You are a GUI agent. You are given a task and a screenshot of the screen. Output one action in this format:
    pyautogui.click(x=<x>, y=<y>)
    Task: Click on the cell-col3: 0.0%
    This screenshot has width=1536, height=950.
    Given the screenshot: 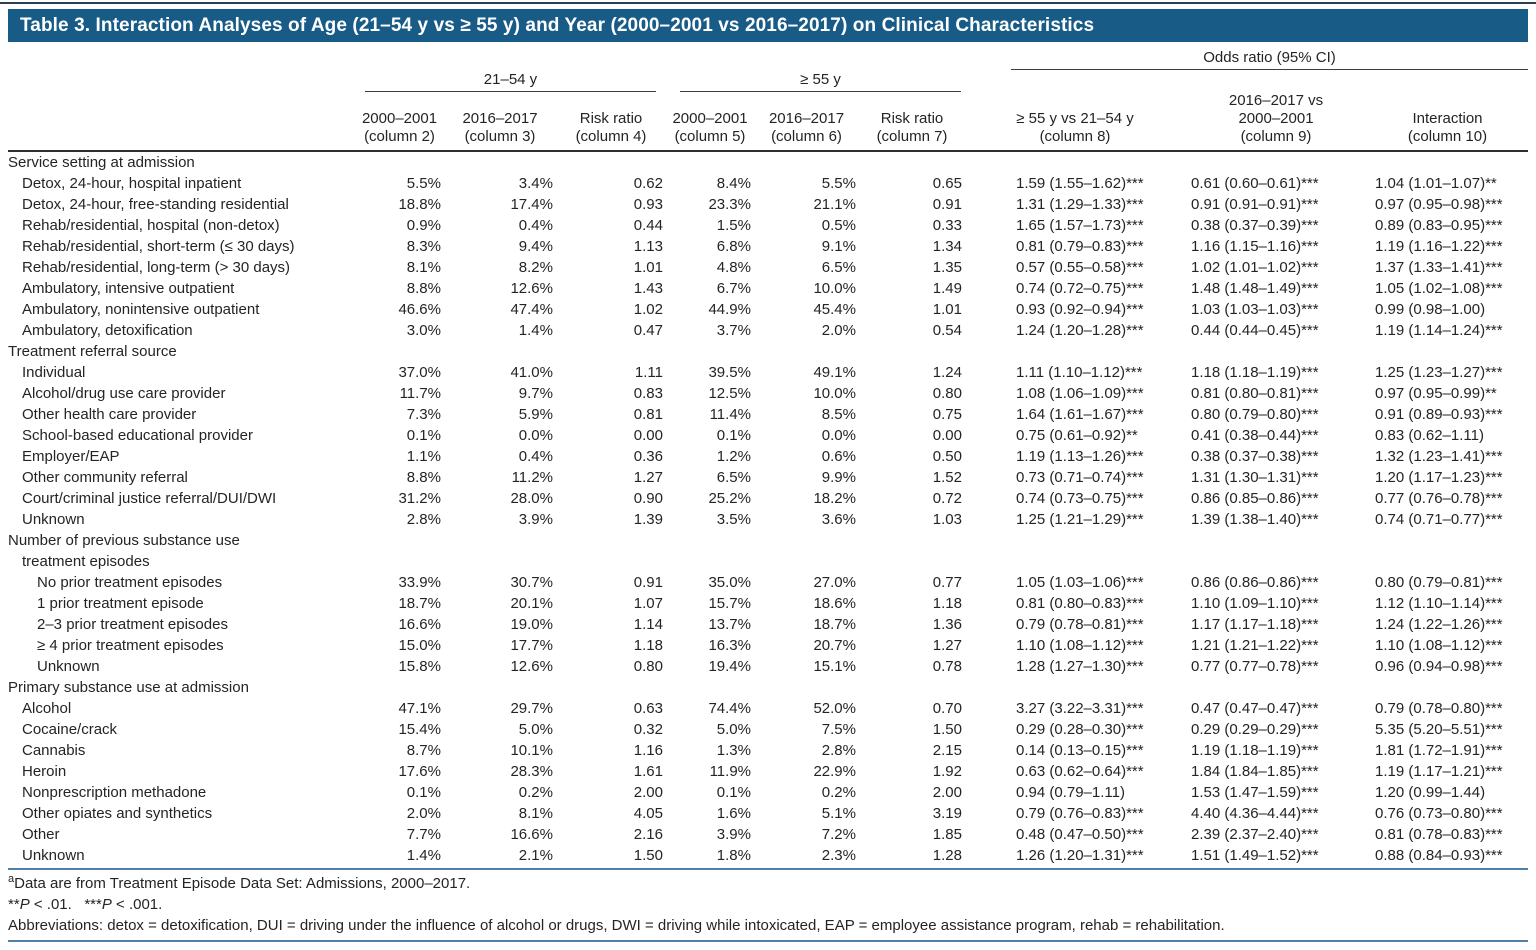 What is the action you would take?
    pyautogui.click(x=535, y=435)
    